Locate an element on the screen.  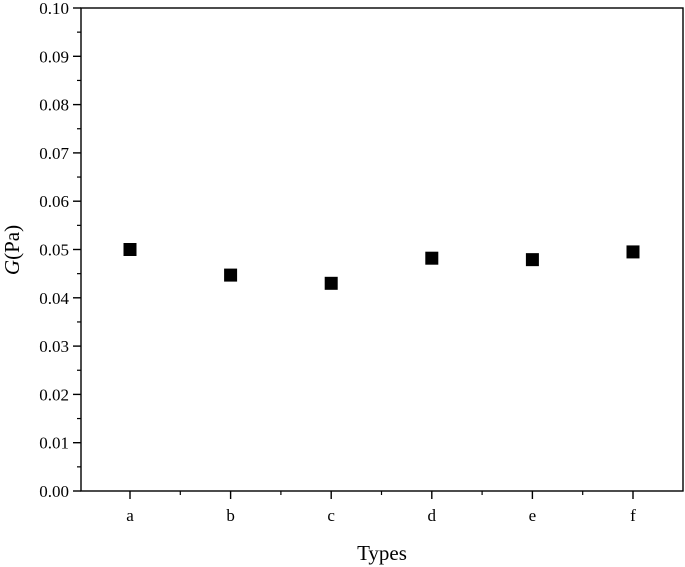
data-point-b is located at coordinates (231, 275).